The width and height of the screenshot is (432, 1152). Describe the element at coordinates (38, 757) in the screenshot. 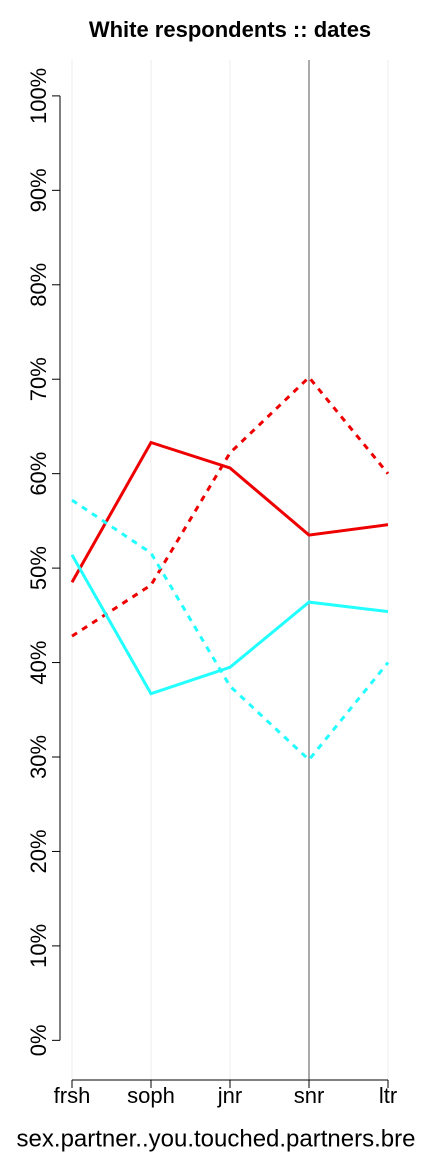

I see `y-tick-label: 30%` at that location.